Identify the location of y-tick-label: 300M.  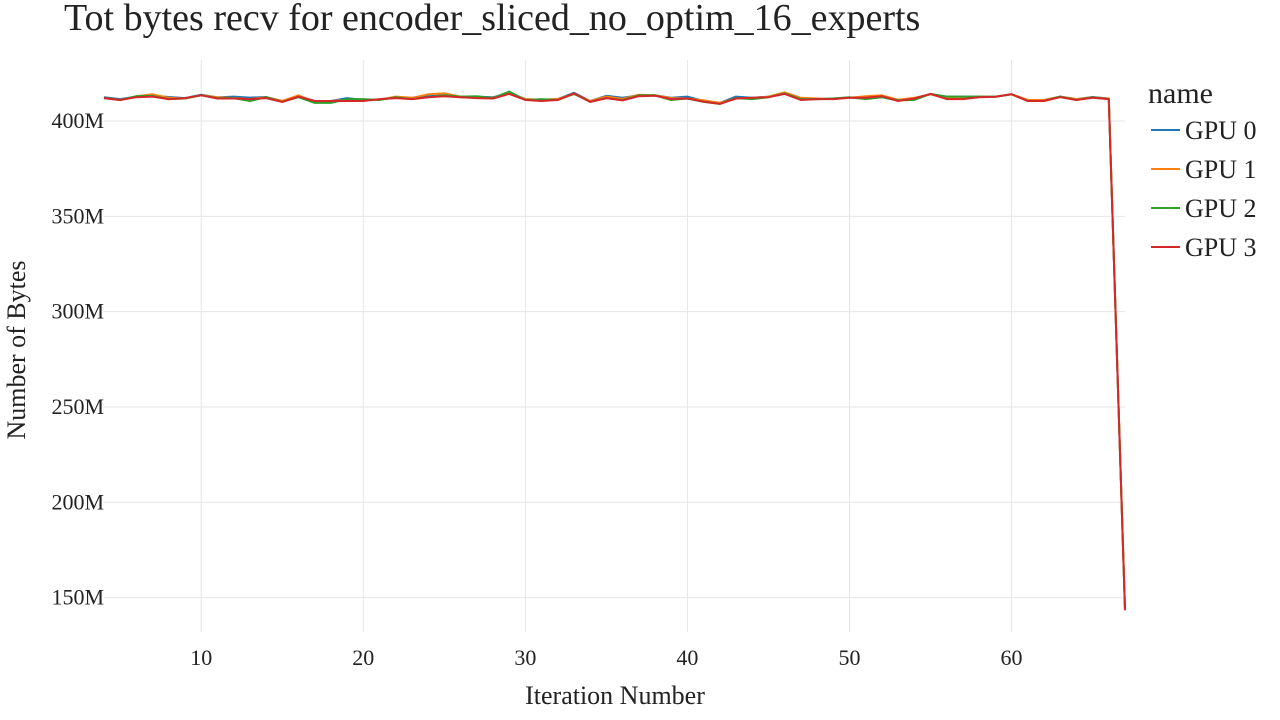
(77, 311).